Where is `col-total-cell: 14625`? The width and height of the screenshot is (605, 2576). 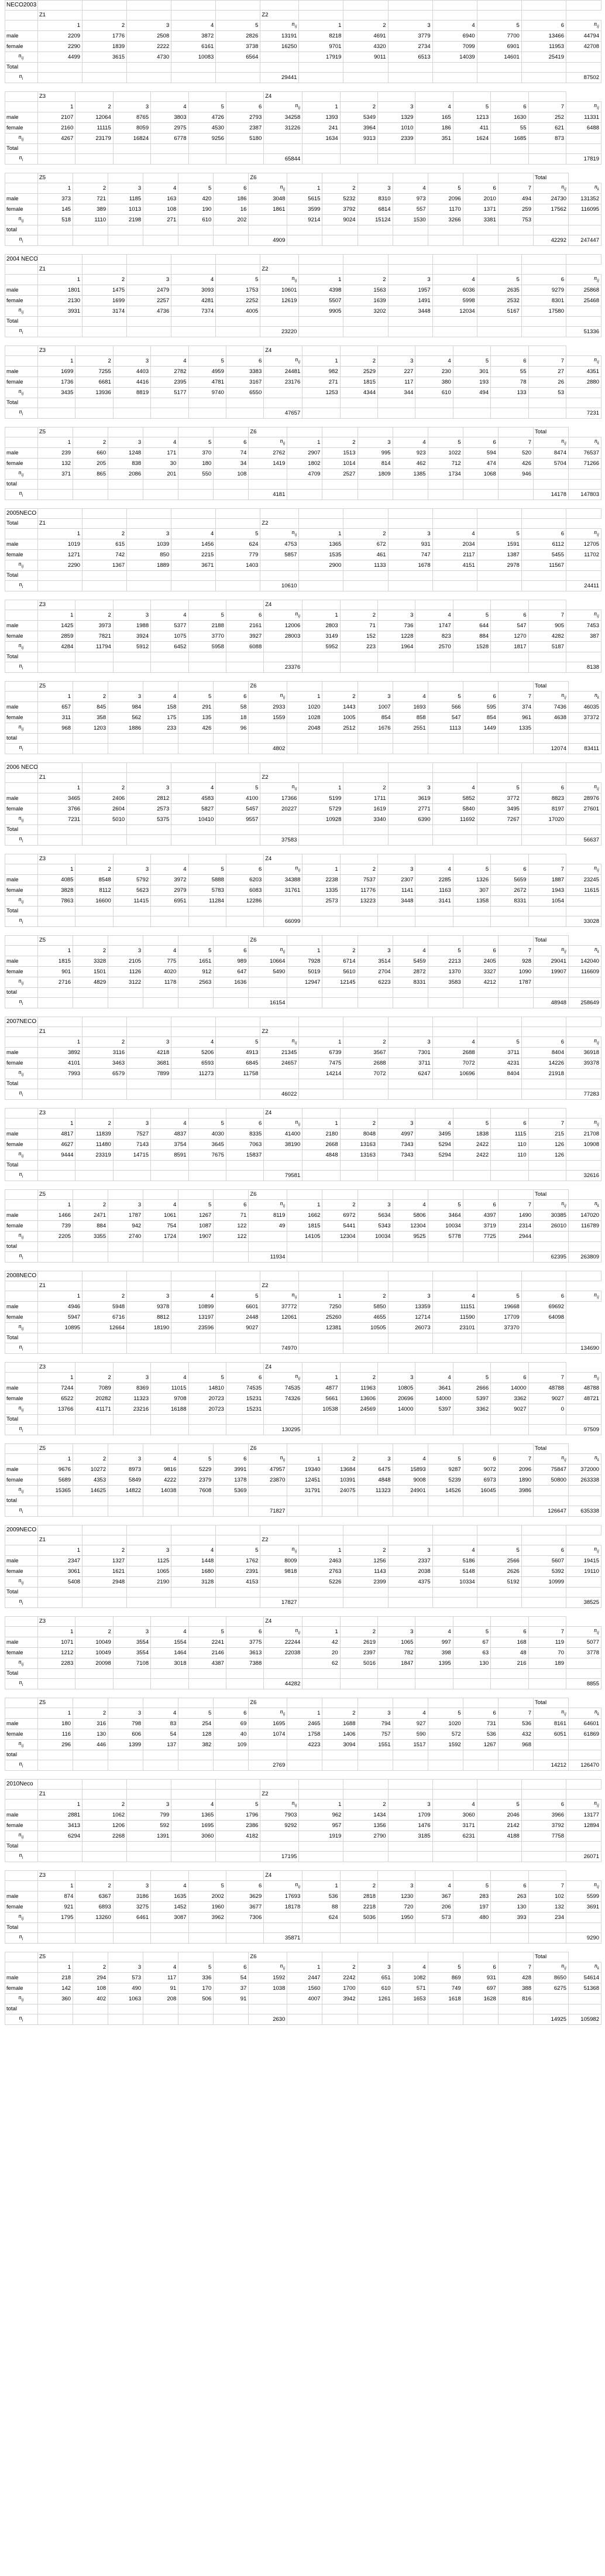
col-total-cell: 14625 is located at coordinates (91, 1490).